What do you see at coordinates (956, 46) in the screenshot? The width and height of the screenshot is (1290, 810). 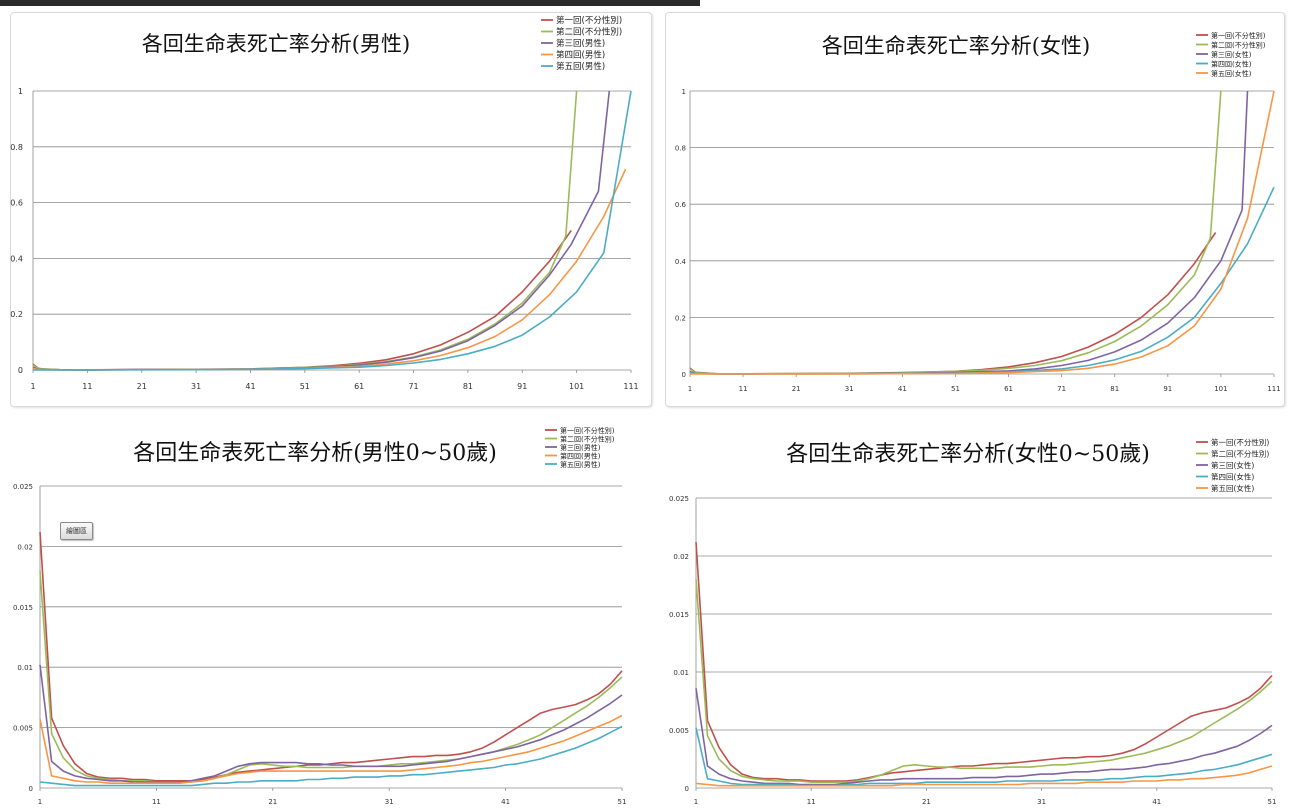 I see `chart-title: 各回生命表死亡率分析(女性)` at bounding box center [956, 46].